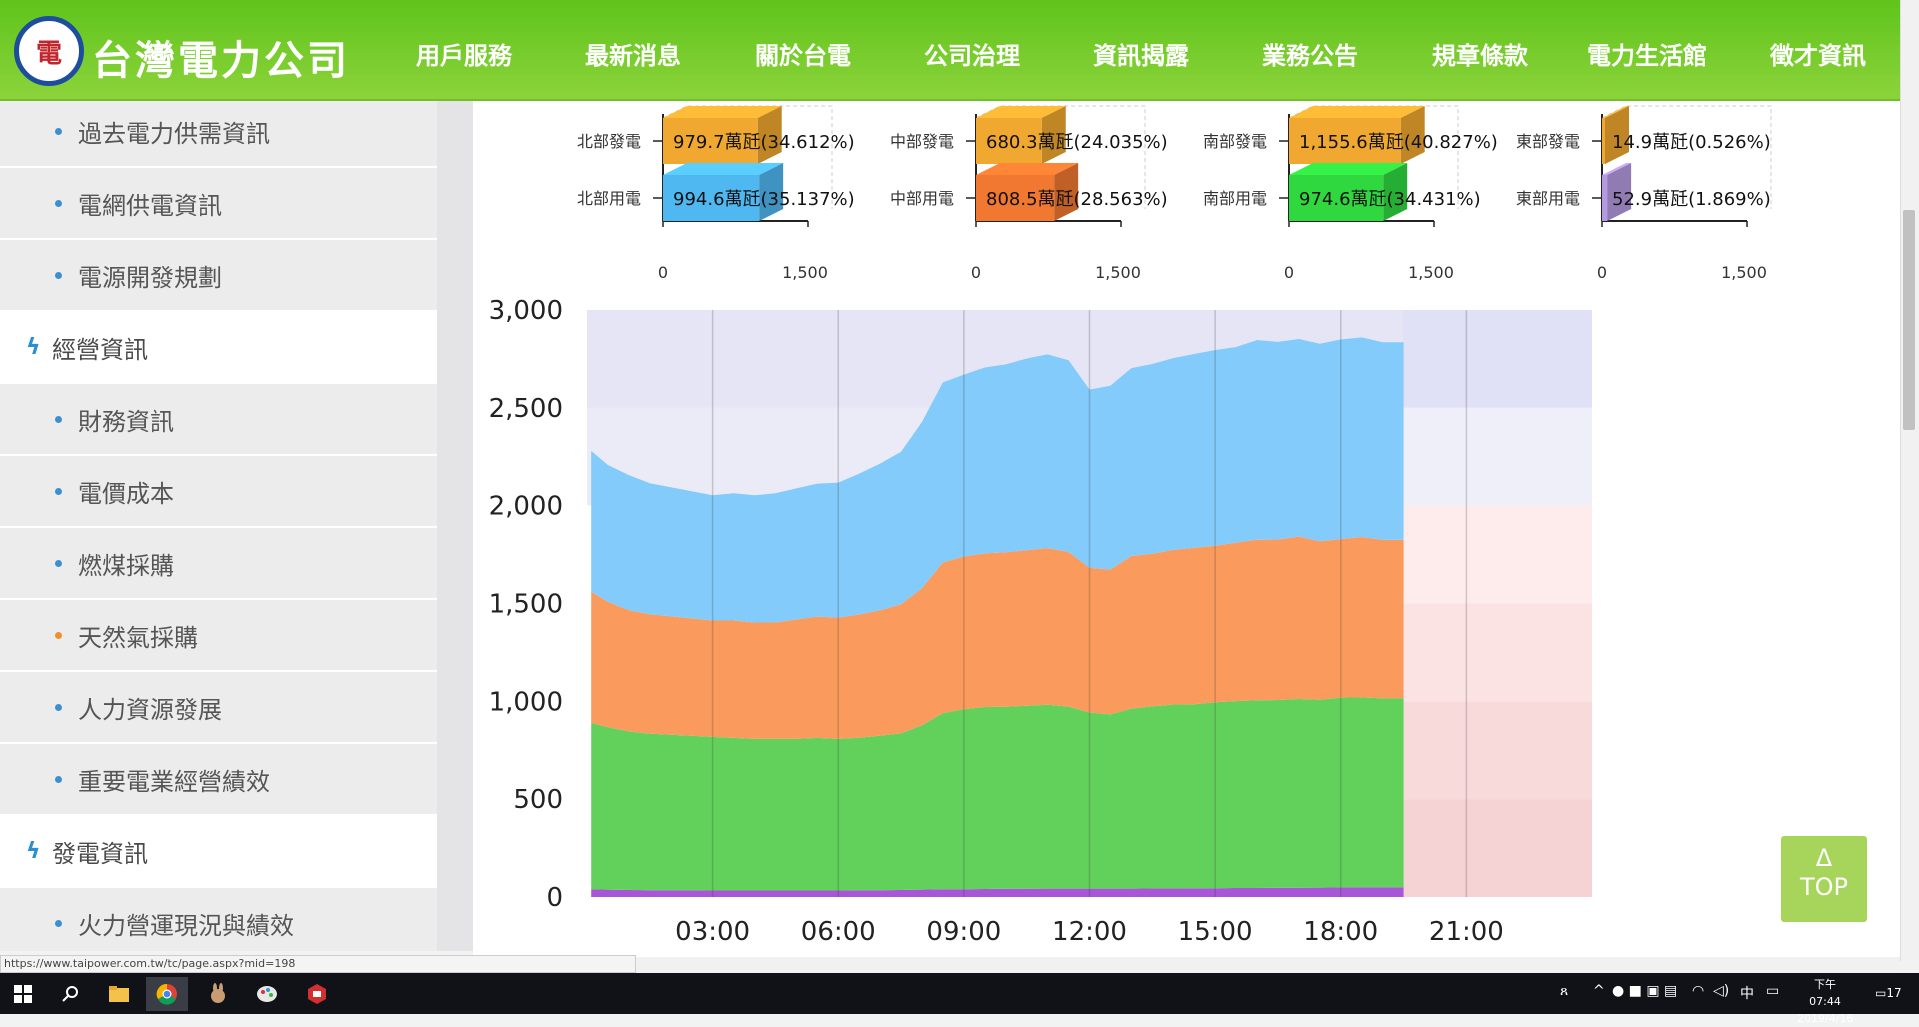 The height and width of the screenshot is (1027, 1919). I want to click on y-tick-label: 500, so click(538, 800).